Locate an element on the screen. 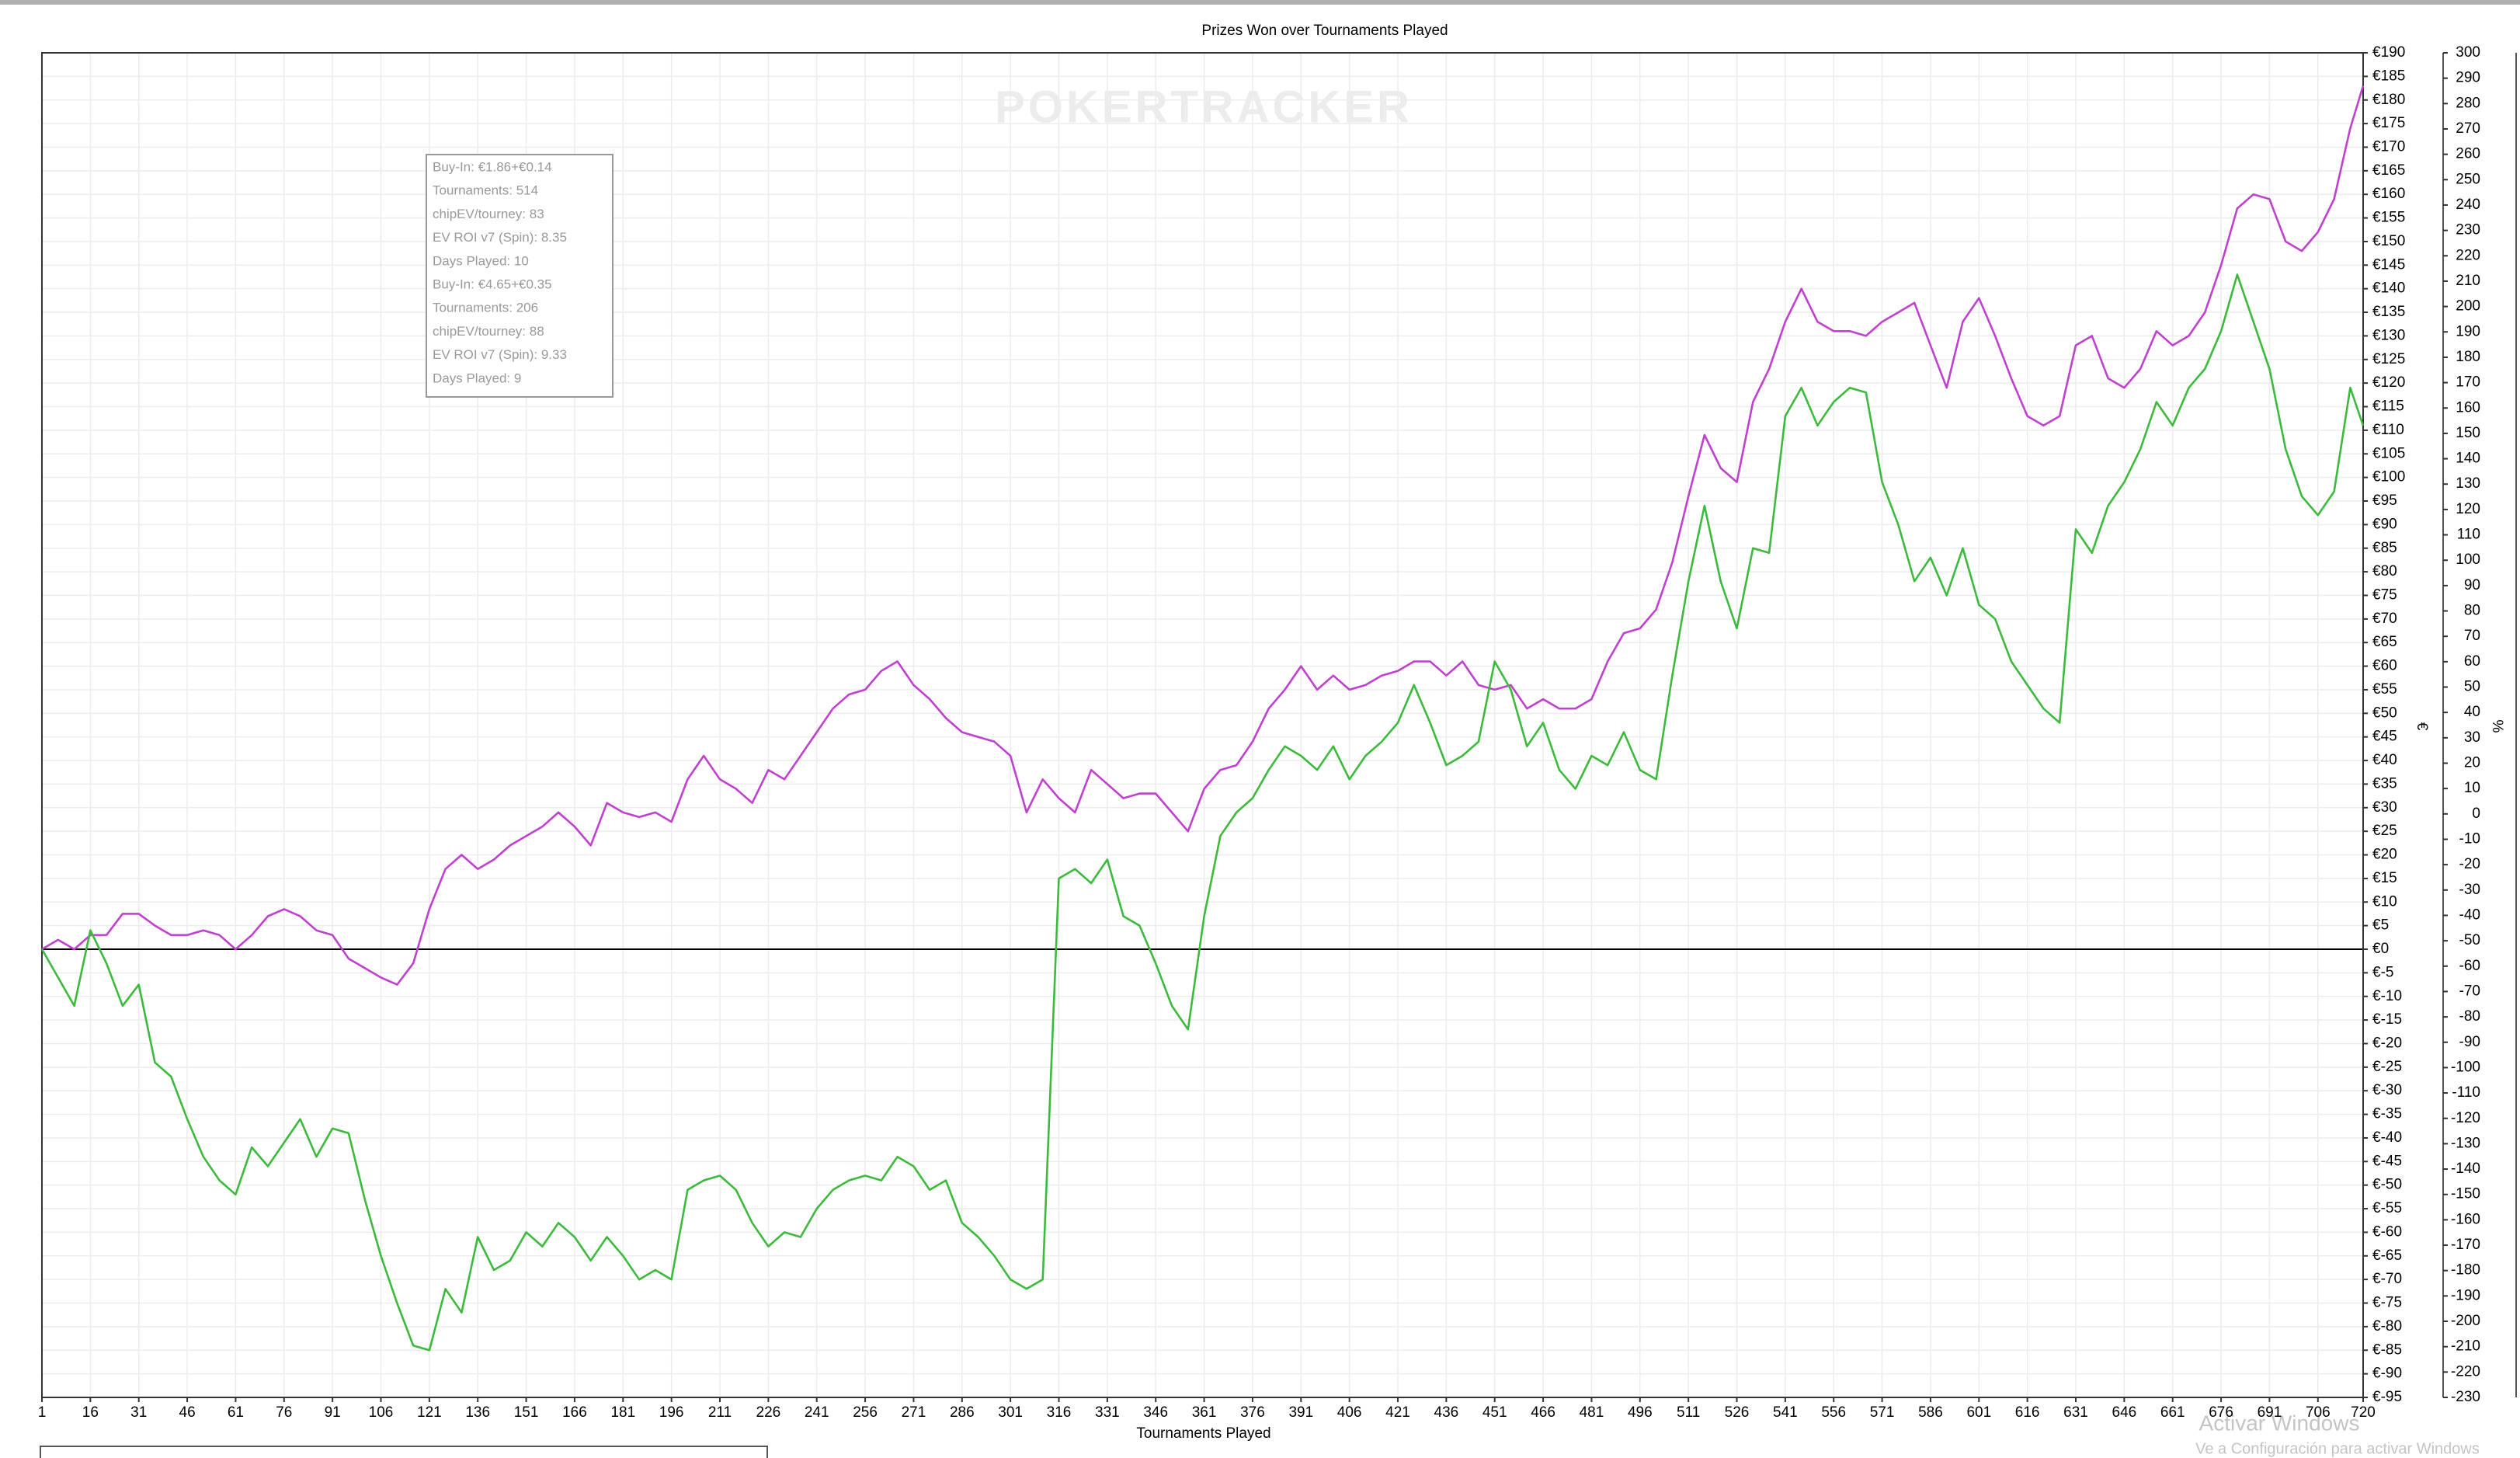 This screenshot has height=1458, width=2520. y-tick-label: €-50 is located at coordinates (2387, 1185).